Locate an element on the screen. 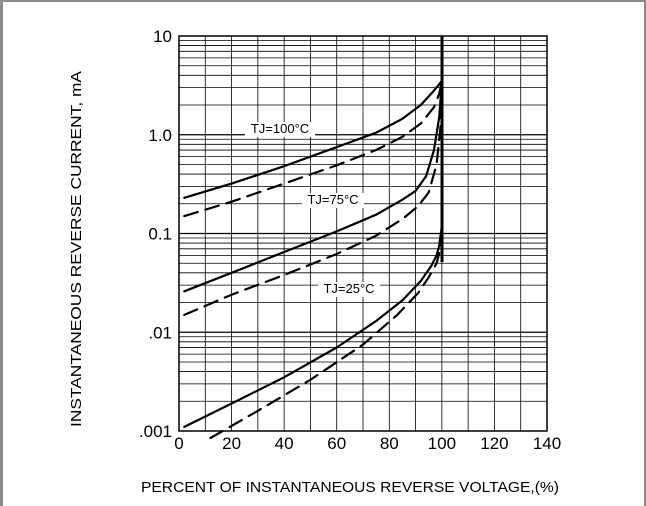 The height and width of the screenshot is (506, 646). temperature-annotation: TJ=100°C is located at coordinates (280, 128).